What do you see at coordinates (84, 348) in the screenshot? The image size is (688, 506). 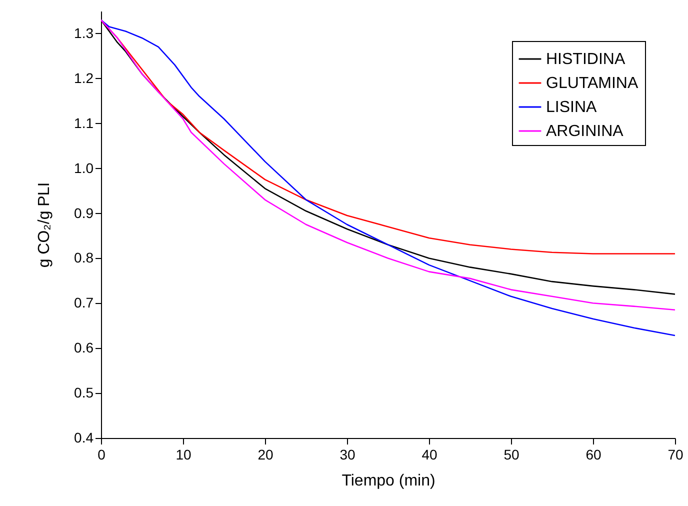 I see `y-tick-label: 0.6` at bounding box center [84, 348].